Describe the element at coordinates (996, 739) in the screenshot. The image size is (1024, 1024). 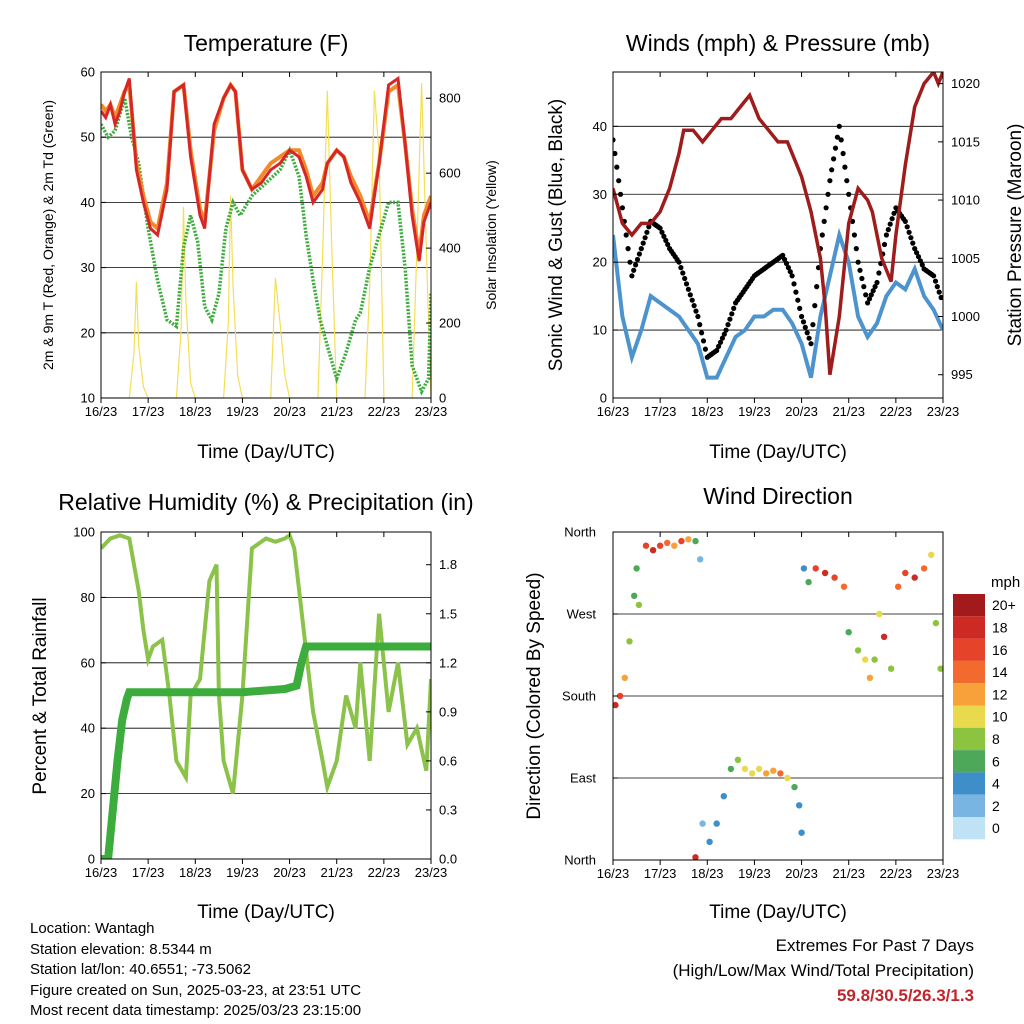
I see `legend-label: 8` at that location.